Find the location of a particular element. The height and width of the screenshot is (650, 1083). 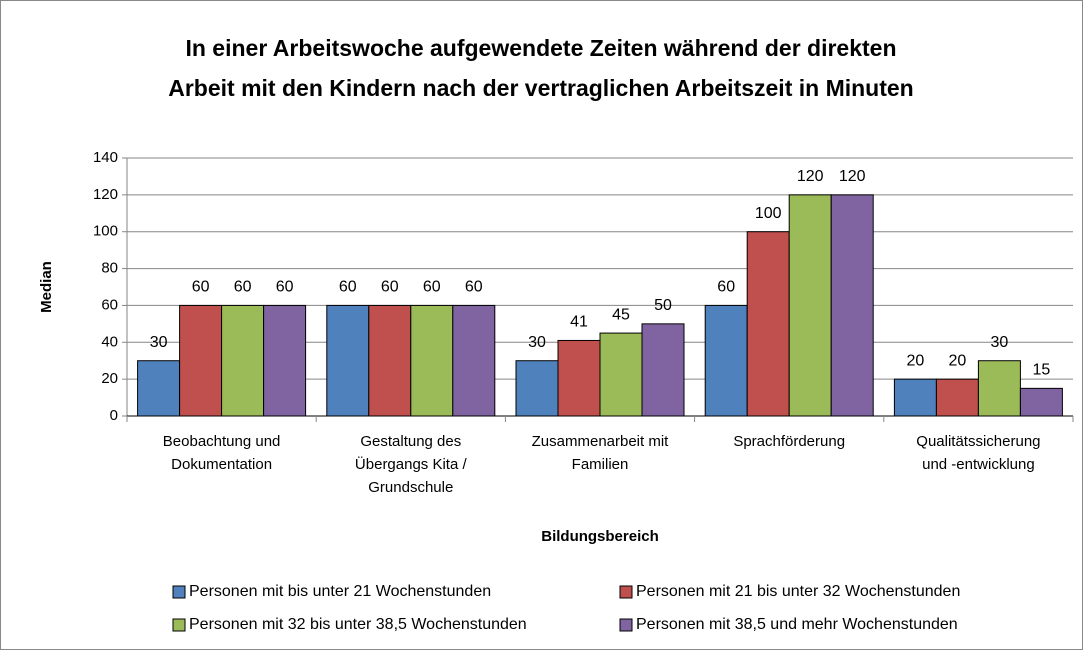

y-tick-label: 60 is located at coordinates (109, 304).